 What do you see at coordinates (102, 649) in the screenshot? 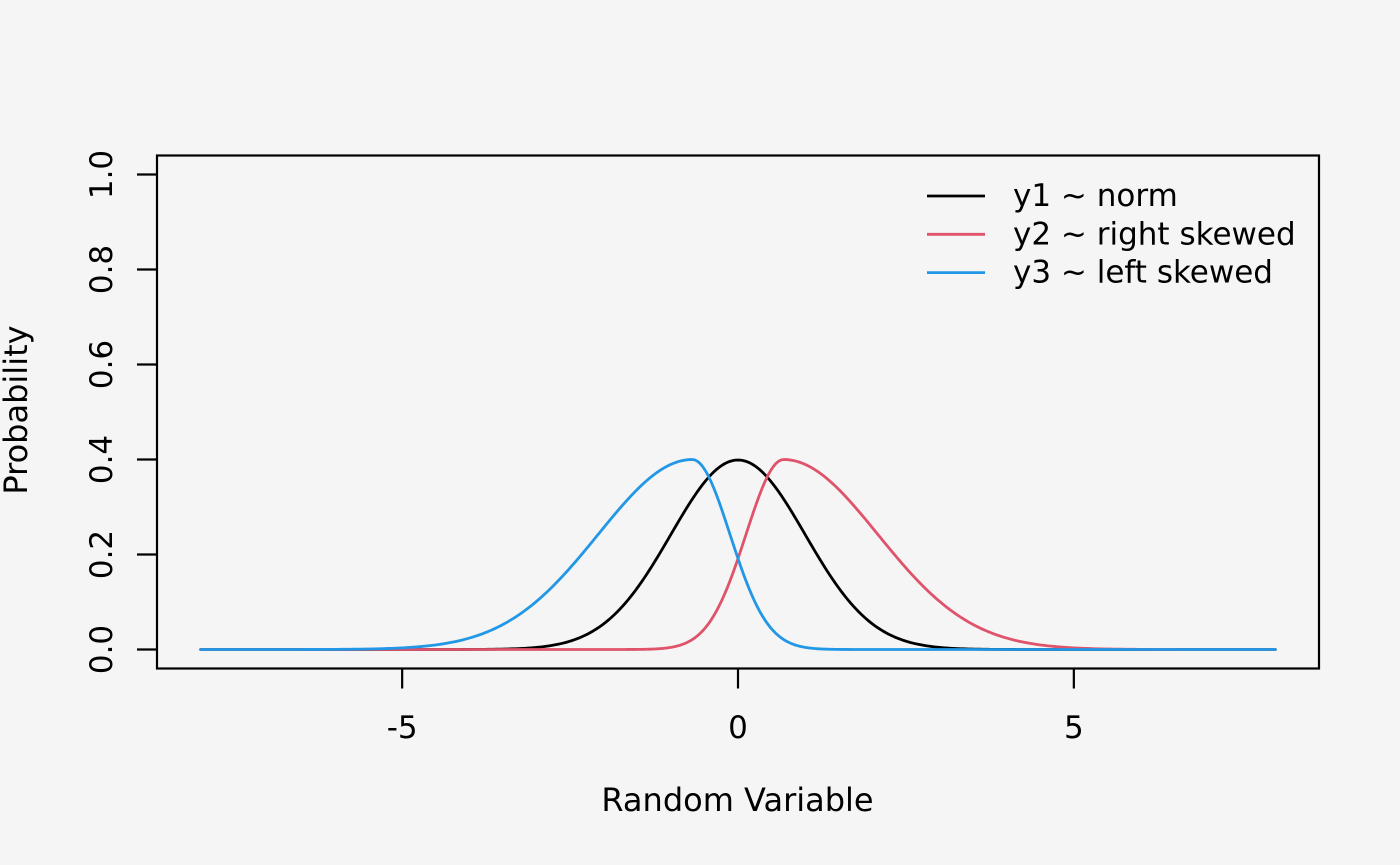
I see `y-tick-label: 0.0` at bounding box center [102, 649].